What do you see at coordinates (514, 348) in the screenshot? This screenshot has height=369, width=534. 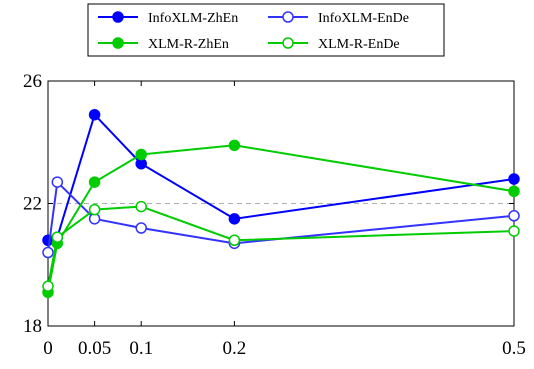 I see `x-tick-label: 0.5` at bounding box center [514, 348].